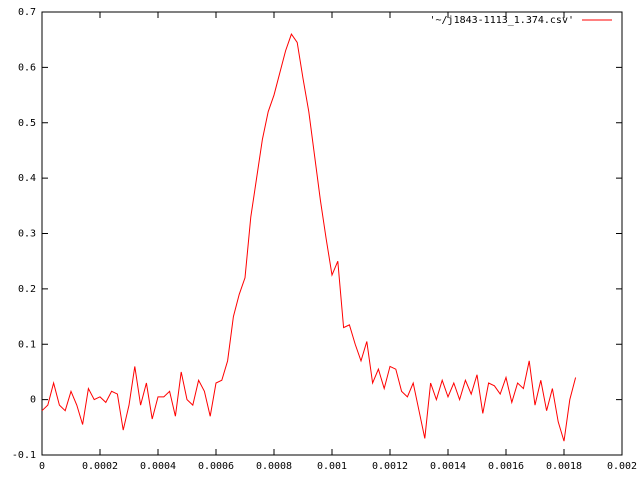  I want to click on y-tick-label: 0.1, so click(27, 344).